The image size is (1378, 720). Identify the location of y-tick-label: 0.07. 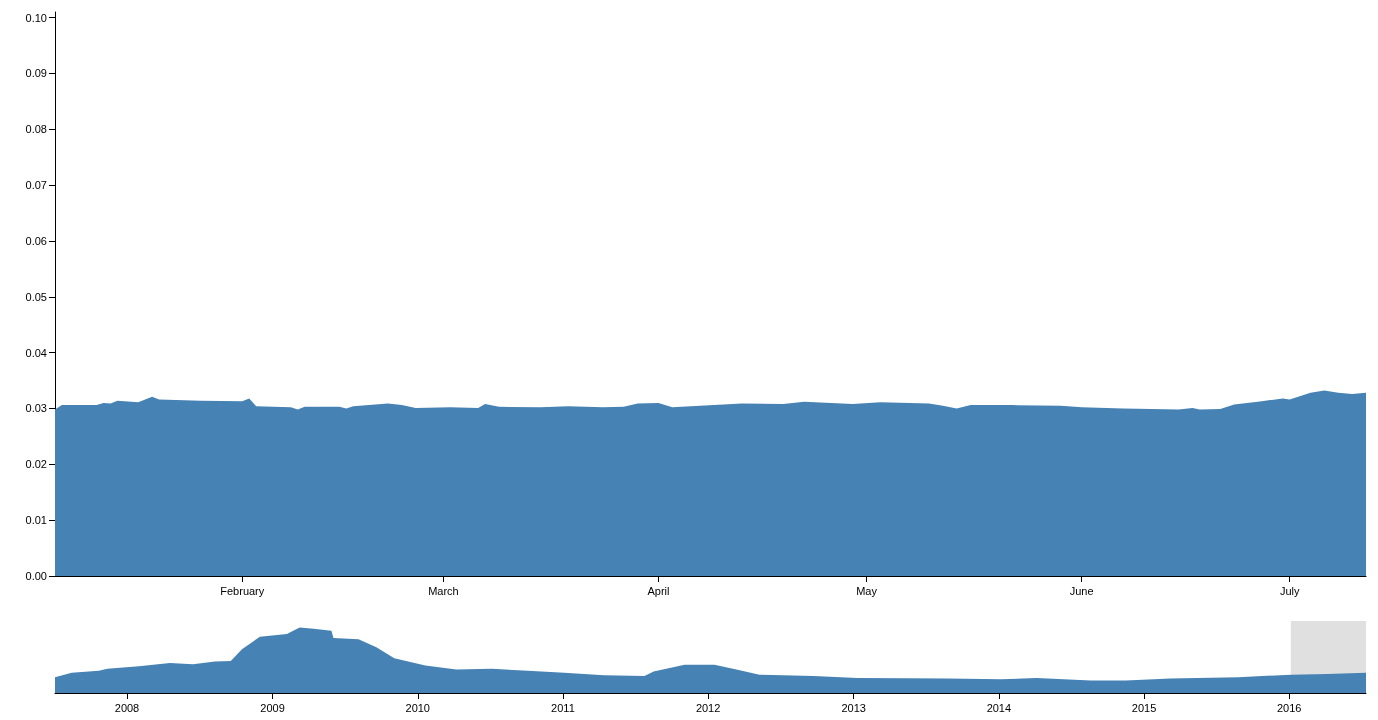
(36, 185).